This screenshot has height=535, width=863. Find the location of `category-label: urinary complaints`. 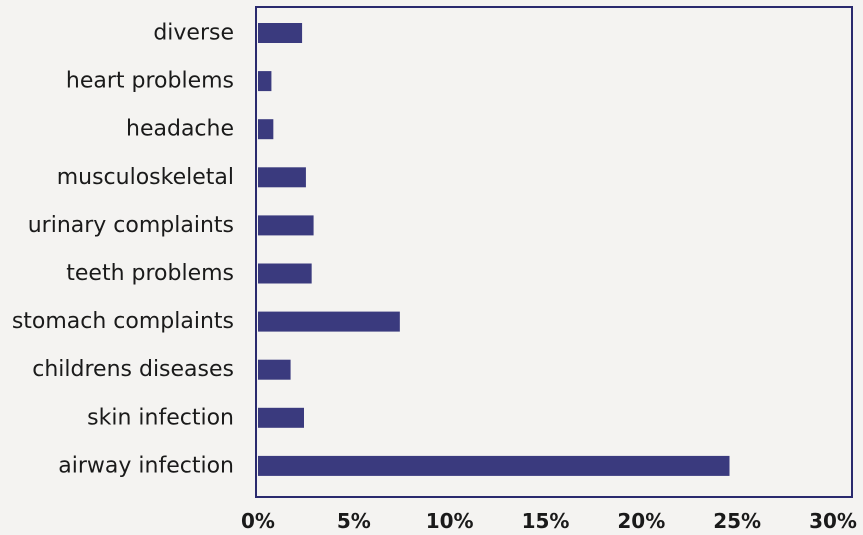

category-label: urinary complaints is located at coordinates (131, 225).